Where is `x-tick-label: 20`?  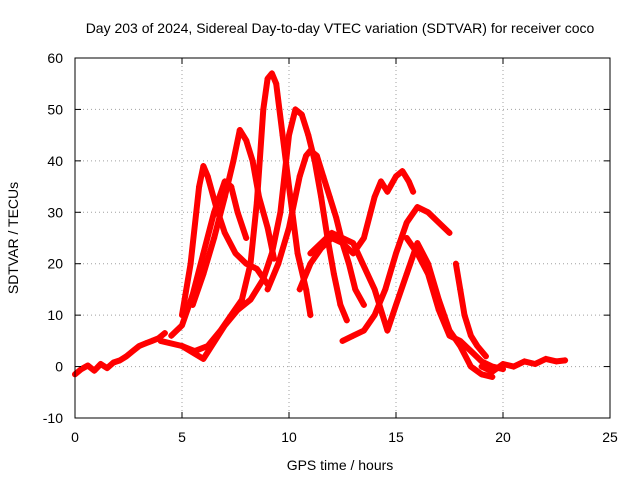 x-tick-label: 20 is located at coordinates (503, 437).